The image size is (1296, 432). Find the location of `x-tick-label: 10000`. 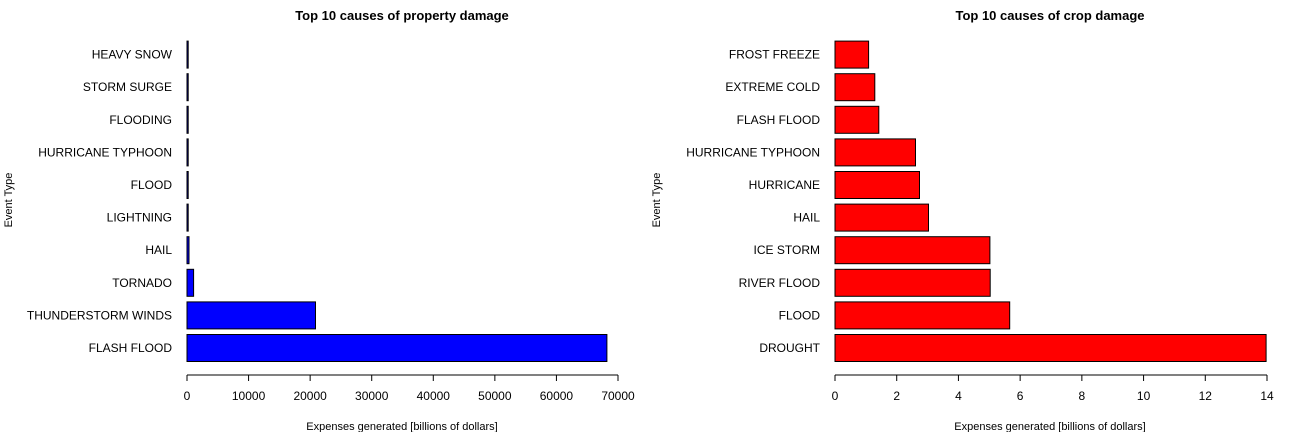

x-tick-label: 10000 is located at coordinates (249, 396).